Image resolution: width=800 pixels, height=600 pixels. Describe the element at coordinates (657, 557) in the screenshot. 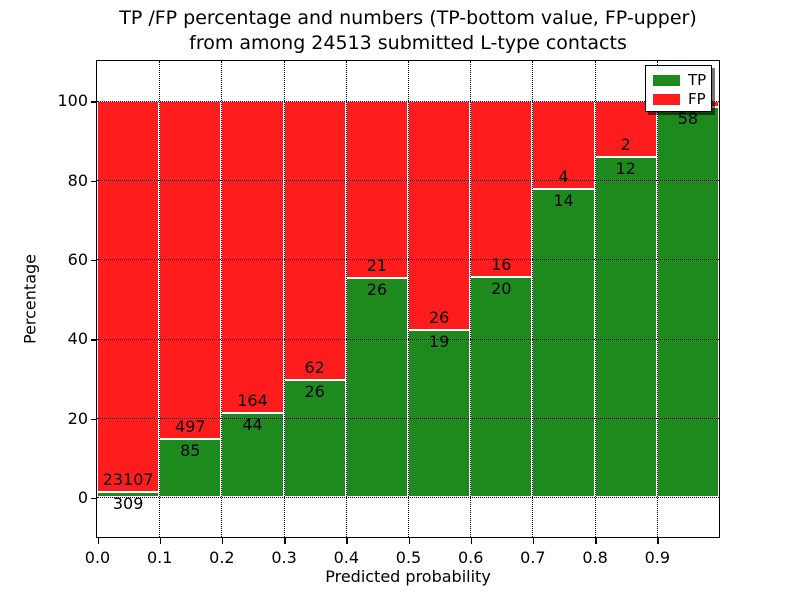

I see `x-tick-label: 0.9` at that location.